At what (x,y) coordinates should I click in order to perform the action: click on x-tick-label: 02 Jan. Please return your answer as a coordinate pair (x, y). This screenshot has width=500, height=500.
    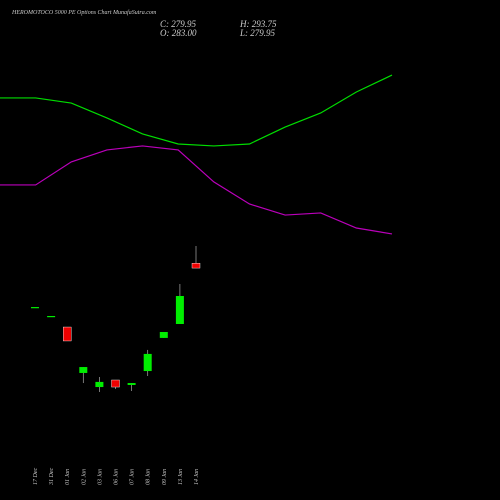
    Looking at the image, I should click on (84, 477).